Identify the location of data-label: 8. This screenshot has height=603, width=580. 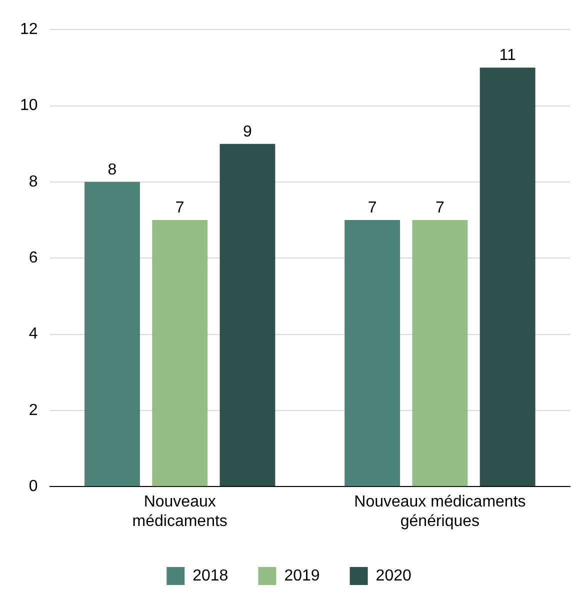
(112, 169).